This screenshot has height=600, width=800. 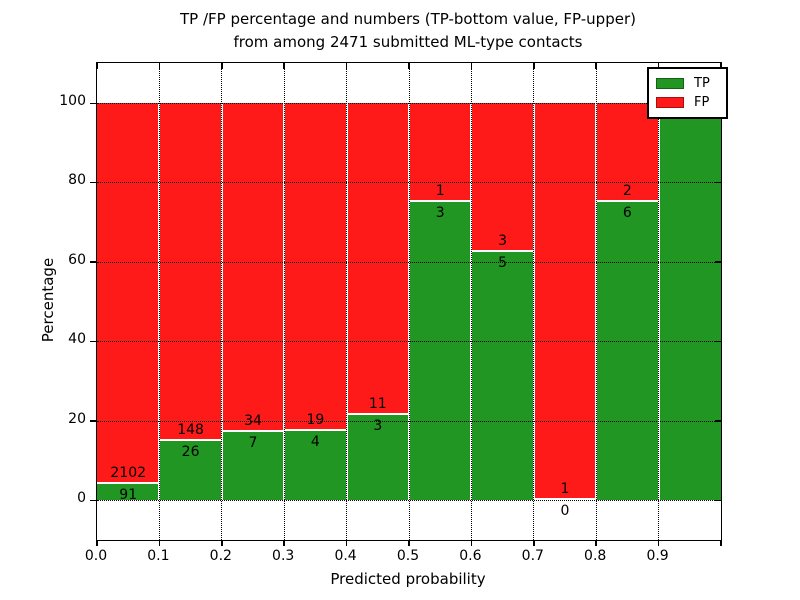 What do you see at coordinates (220, 556) in the screenshot?
I see `x-tick-label: 0.2` at bounding box center [220, 556].